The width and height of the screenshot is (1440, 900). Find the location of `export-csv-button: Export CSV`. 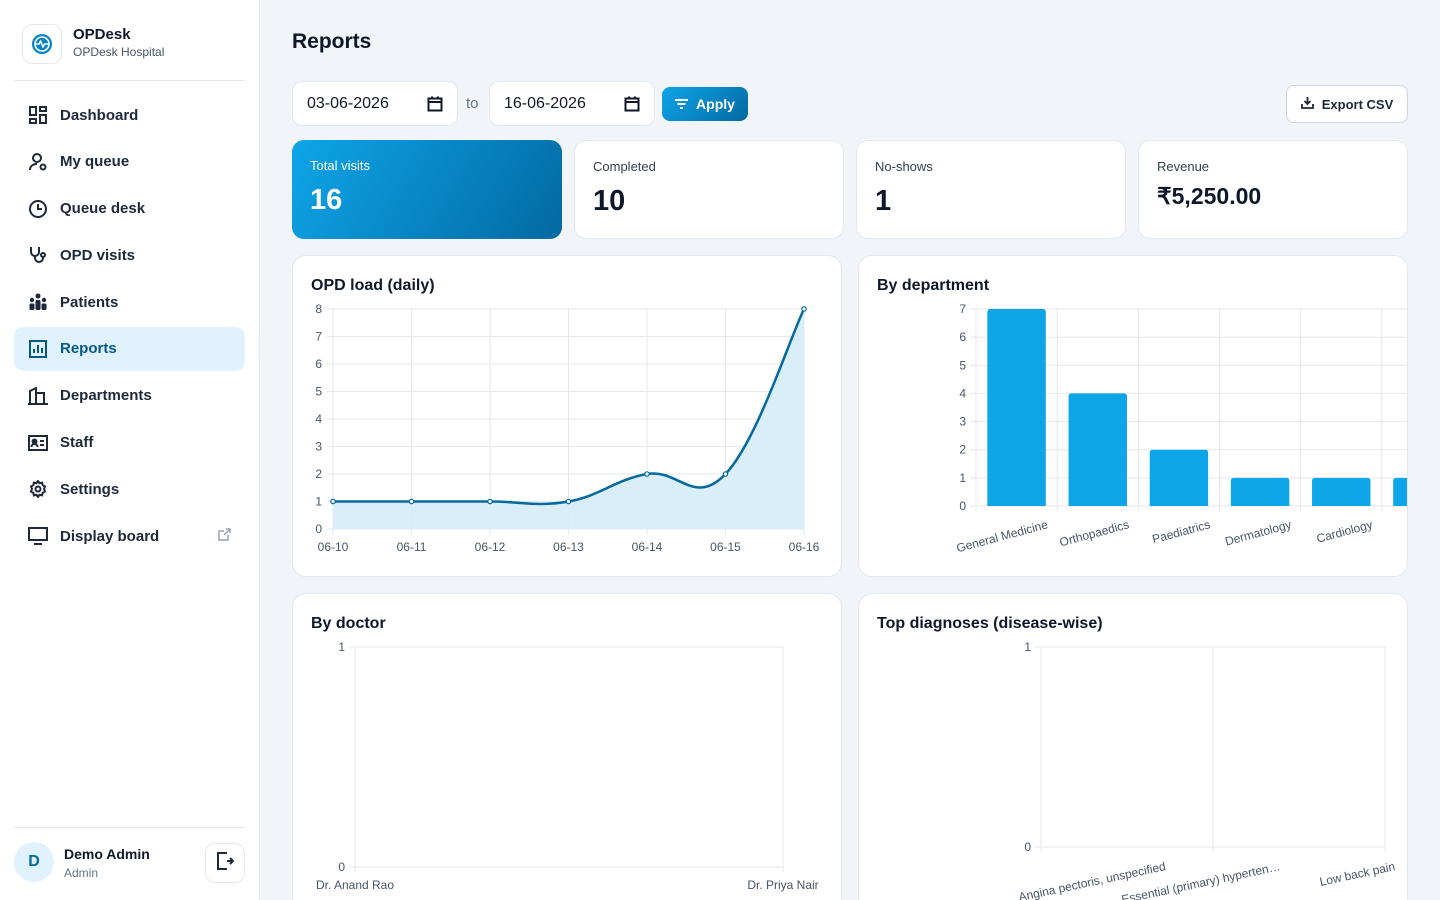

export-csv-button: Export CSV is located at coordinates (1347, 104).